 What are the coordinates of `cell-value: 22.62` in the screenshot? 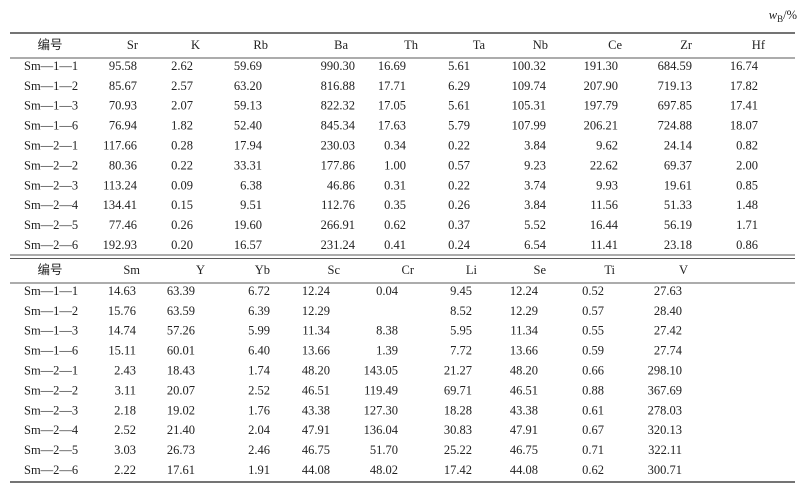 It's located at (604, 165).